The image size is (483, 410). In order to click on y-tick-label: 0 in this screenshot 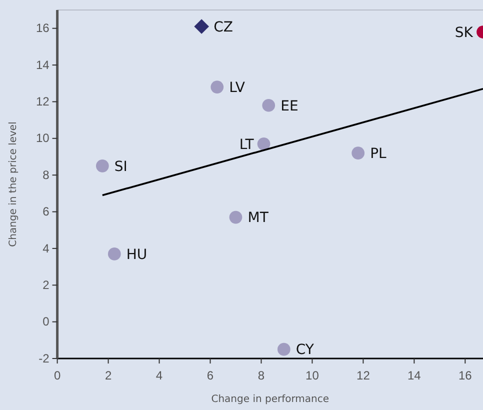, I will do `click(46, 321)`.